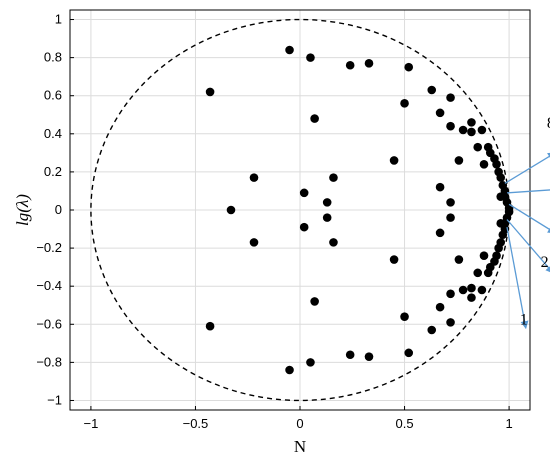  What do you see at coordinates (22, 210) in the screenshot?
I see `y-axis-label: lg(λ)` at bounding box center [22, 210].